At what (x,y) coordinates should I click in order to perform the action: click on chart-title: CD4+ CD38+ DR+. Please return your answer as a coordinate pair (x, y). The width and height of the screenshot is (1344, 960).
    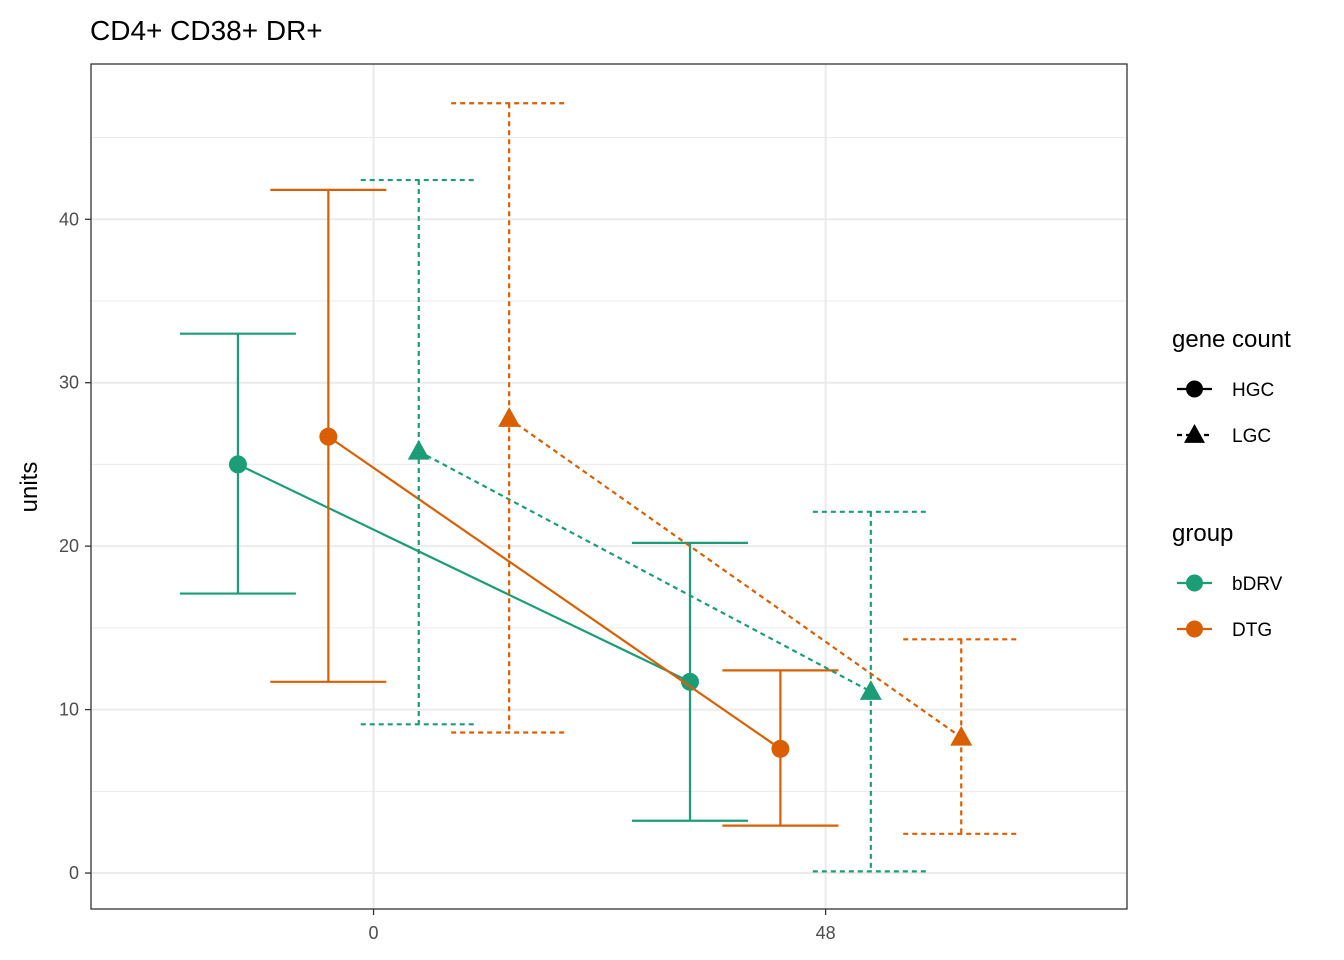
    Looking at the image, I should click on (206, 30).